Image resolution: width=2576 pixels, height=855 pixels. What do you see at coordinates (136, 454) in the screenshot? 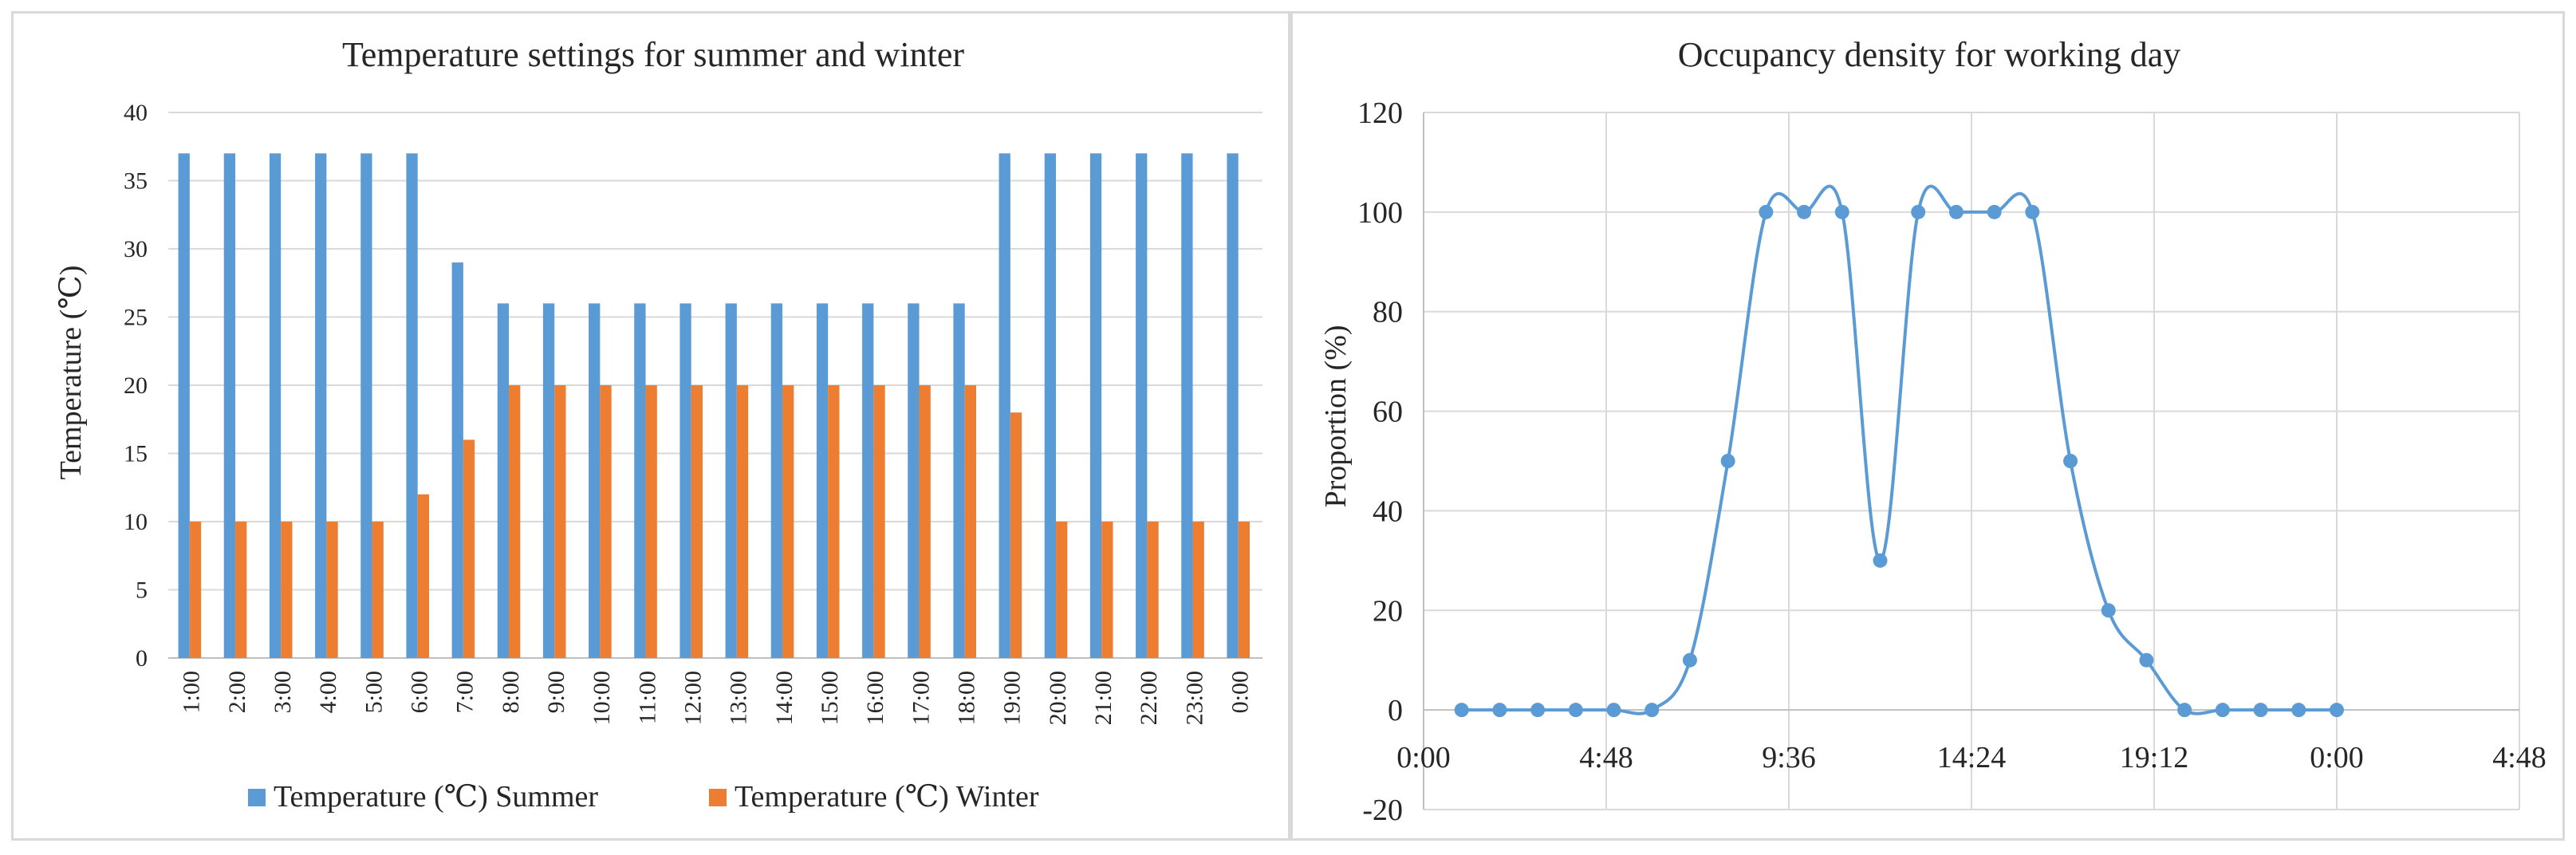
I see `y-tick-label: 15` at bounding box center [136, 454].